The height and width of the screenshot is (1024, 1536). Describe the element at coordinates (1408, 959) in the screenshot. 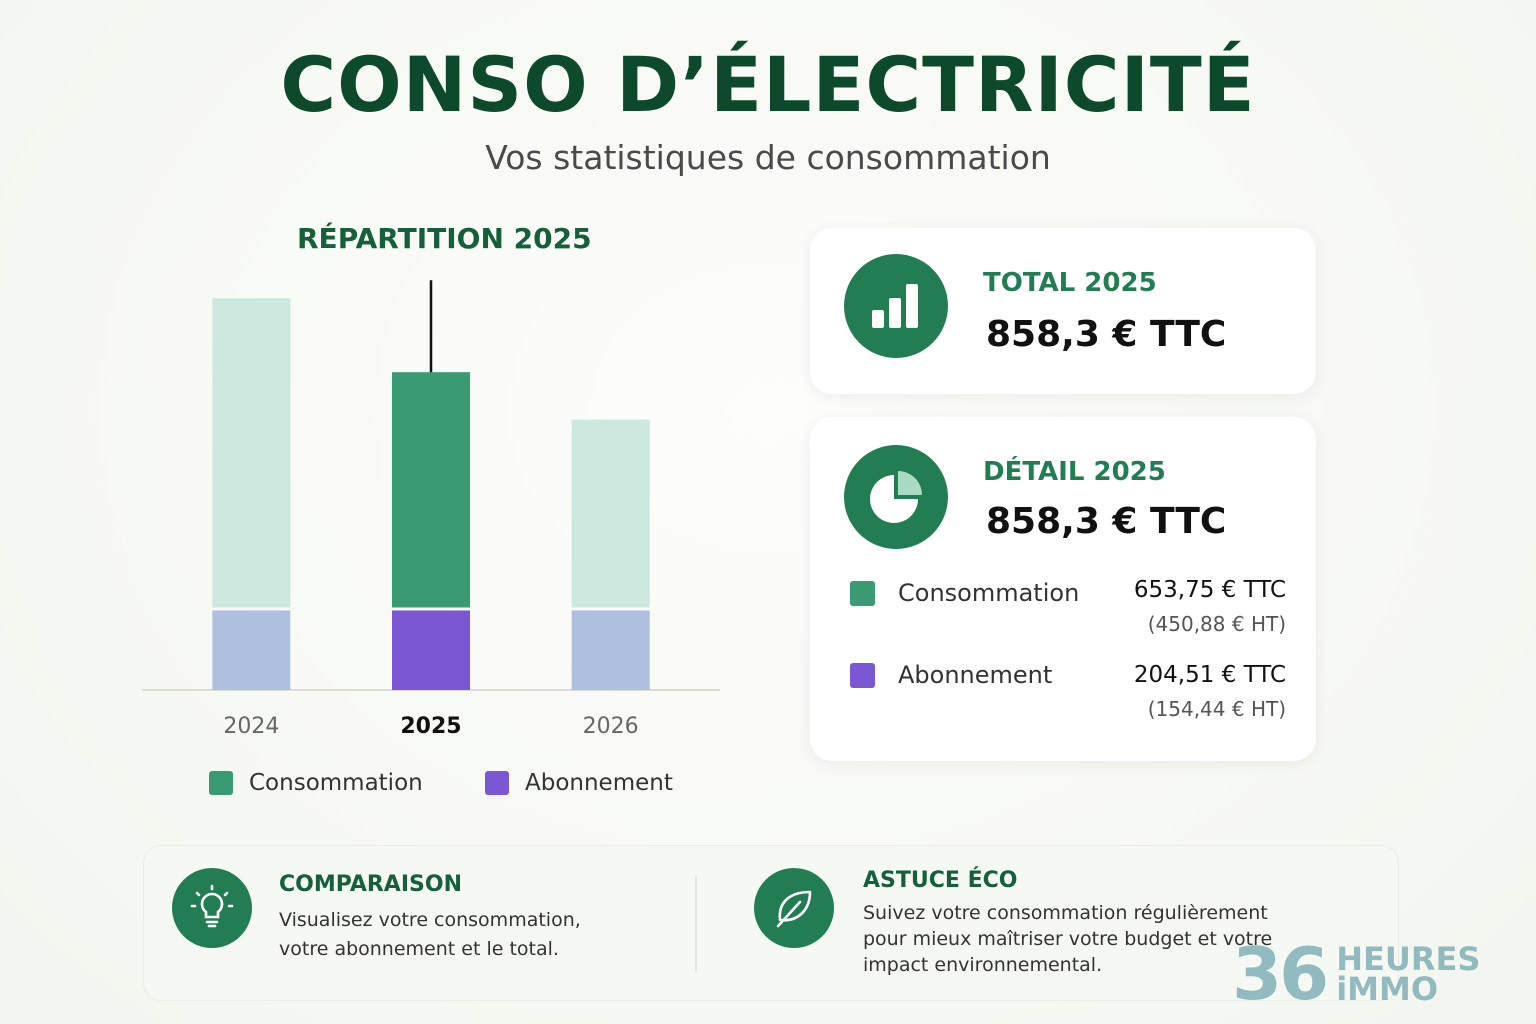

I see `watermark-line-1: HEURES` at that location.